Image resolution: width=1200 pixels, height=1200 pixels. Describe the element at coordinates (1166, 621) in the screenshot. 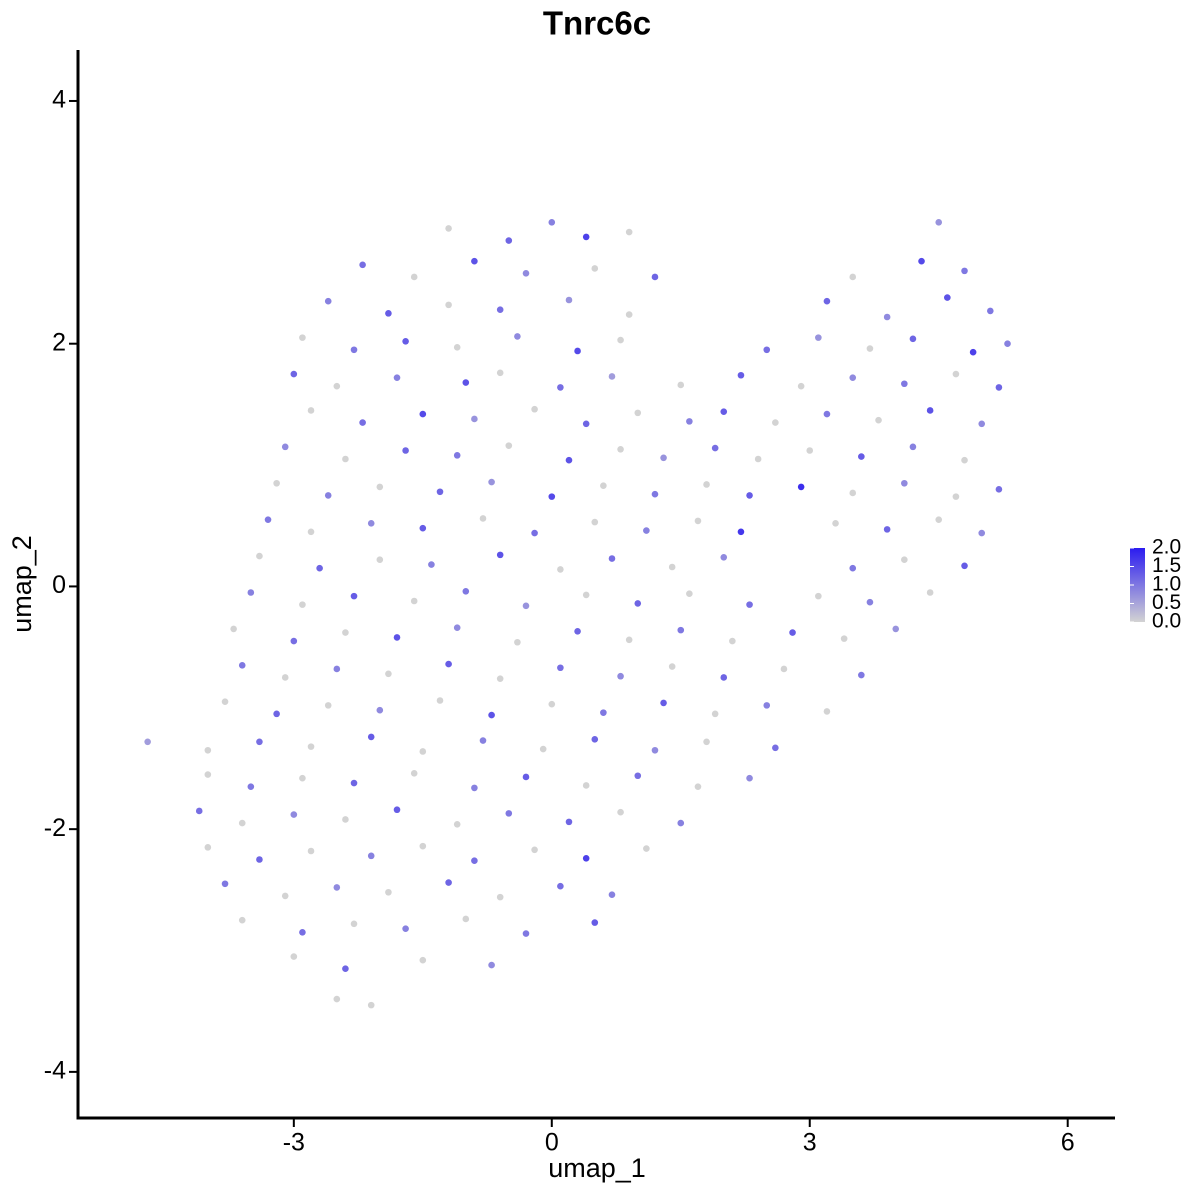

I see `colorbar-tick-label: 0.0` at that location.